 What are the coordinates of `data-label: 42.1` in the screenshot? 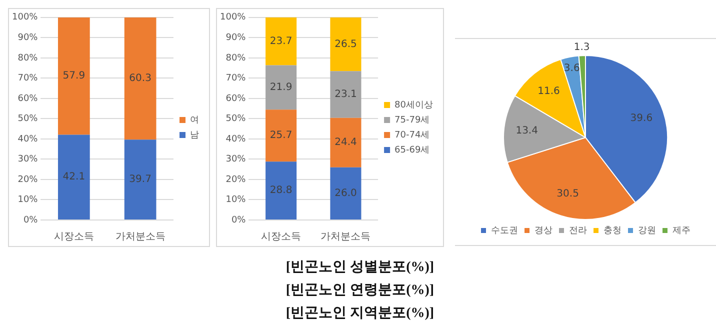 It's located at (74, 177).